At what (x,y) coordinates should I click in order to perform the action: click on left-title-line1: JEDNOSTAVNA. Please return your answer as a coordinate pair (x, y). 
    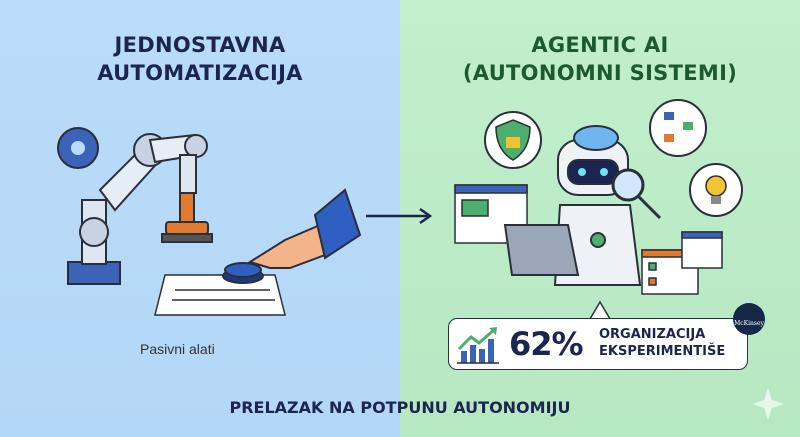
    Looking at the image, I should click on (200, 45).